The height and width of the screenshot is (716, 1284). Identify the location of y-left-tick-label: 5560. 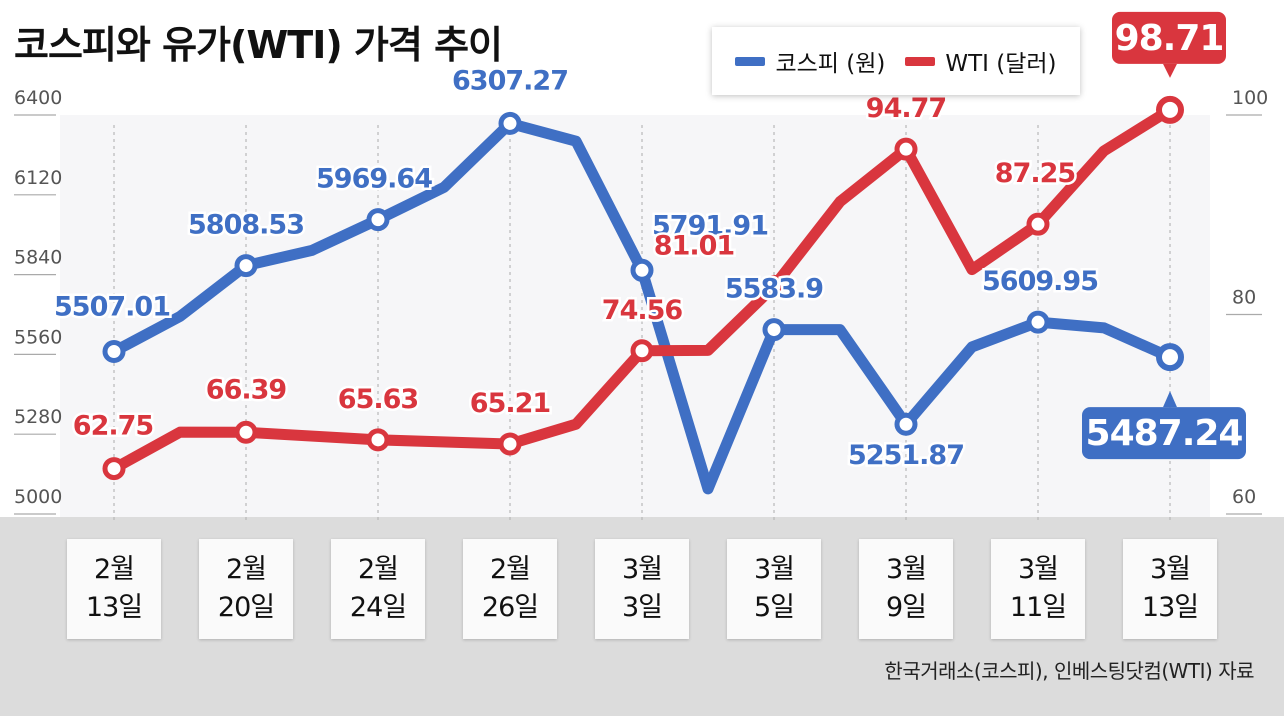
(38, 337).